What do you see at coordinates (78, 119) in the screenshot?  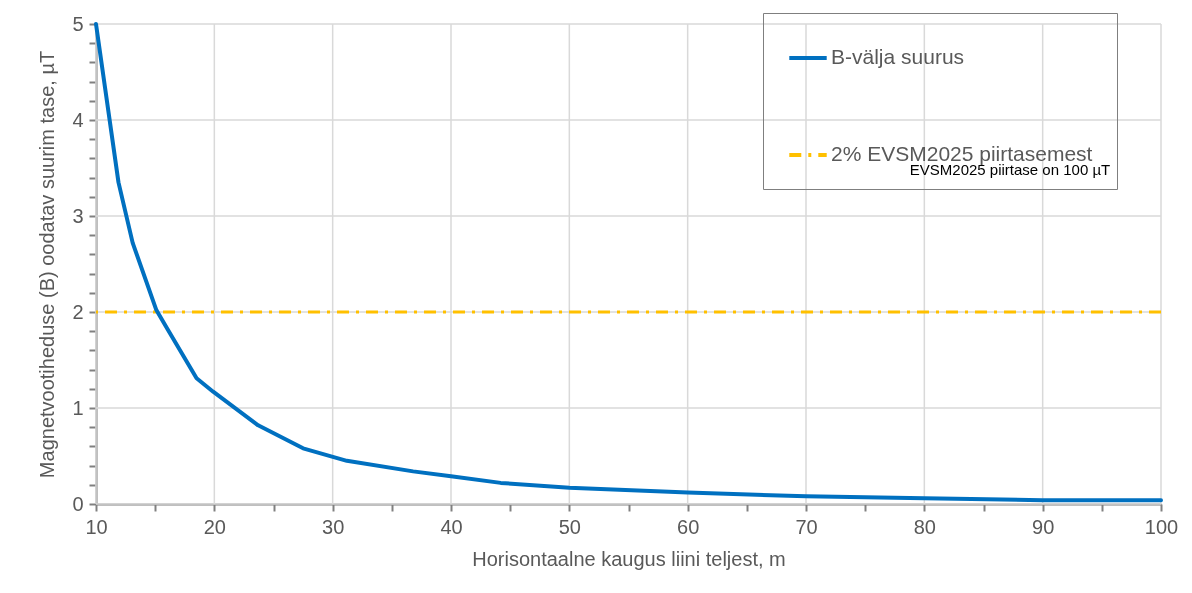 I see `y-tick-label: 4` at bounding box center [78, 119].